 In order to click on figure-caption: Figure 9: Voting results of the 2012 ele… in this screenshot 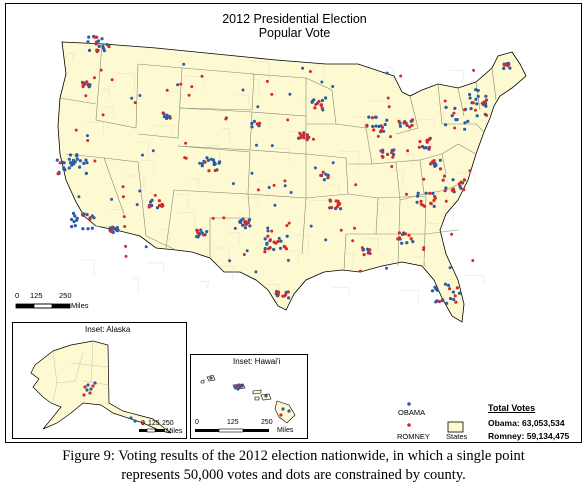, I will do `click(293, 466)`.